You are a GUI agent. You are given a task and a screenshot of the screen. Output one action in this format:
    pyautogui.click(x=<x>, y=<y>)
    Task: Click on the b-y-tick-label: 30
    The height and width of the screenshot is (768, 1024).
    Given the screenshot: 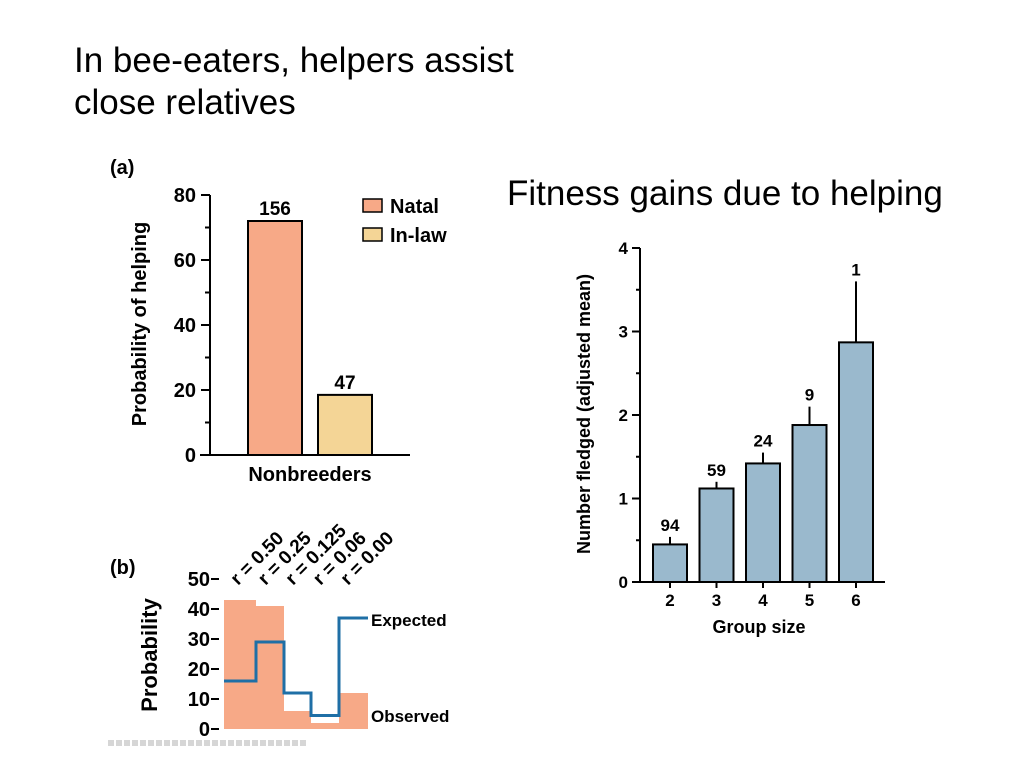 What is the action you would take?
    pyautogui.click(x=199, y=640)
    